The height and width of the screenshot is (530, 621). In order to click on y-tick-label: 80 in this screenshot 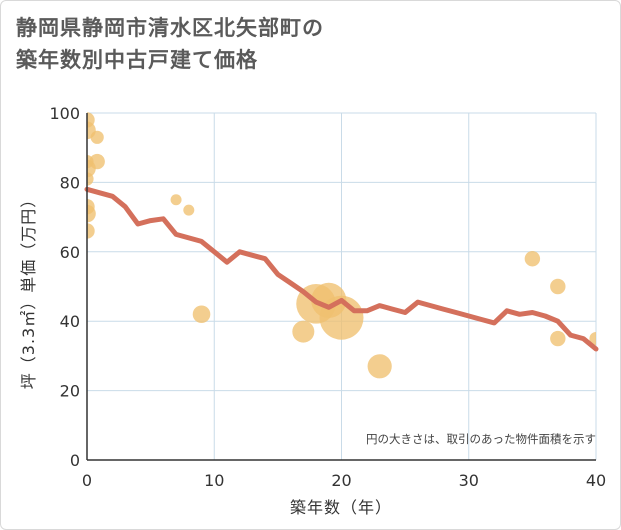, I will do `click(70, 182)`.